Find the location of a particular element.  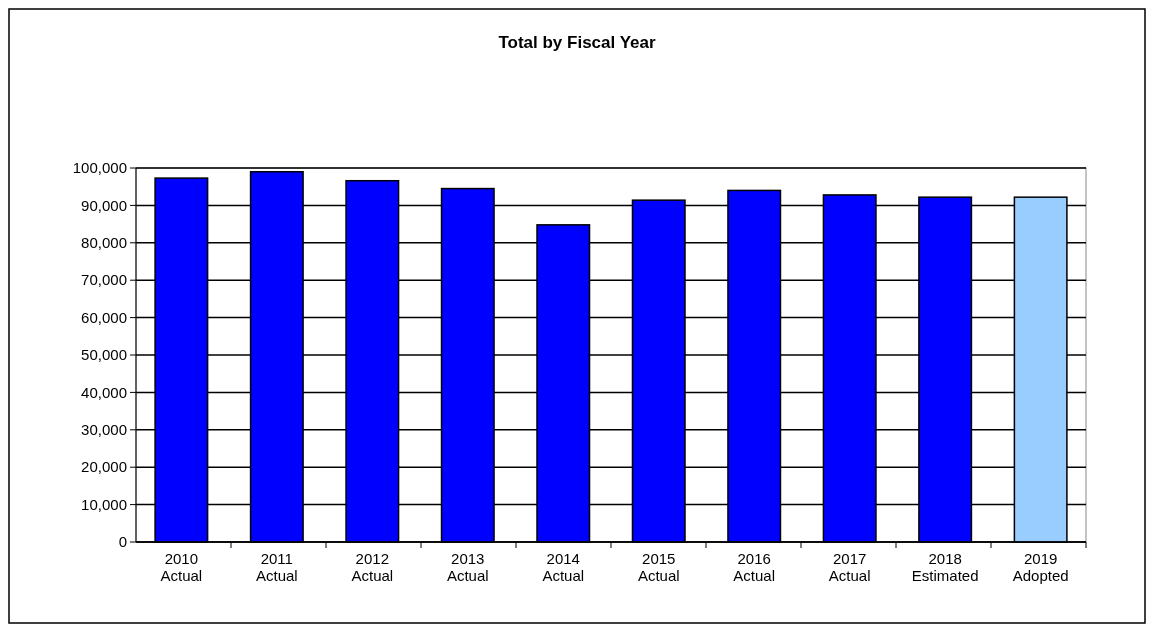

x-tick-label: 2014 Actual is located at coordinates (563, 567).